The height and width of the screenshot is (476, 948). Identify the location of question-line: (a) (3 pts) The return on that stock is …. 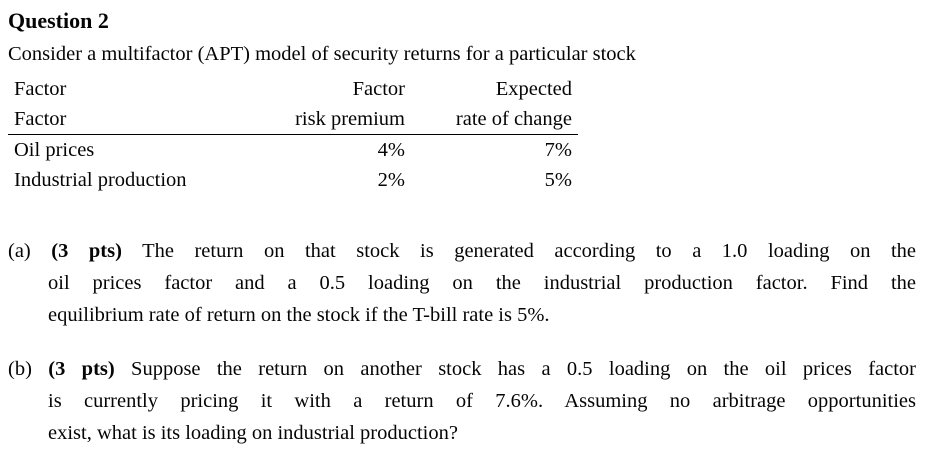
(462, 251).